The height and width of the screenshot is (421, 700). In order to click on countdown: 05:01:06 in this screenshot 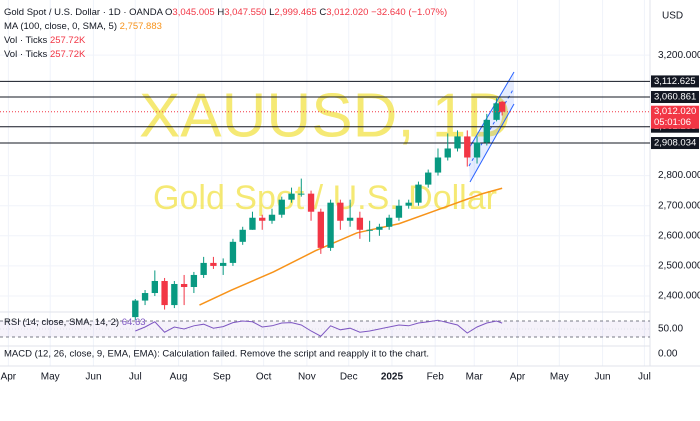, I will do `click(672, 122)`.